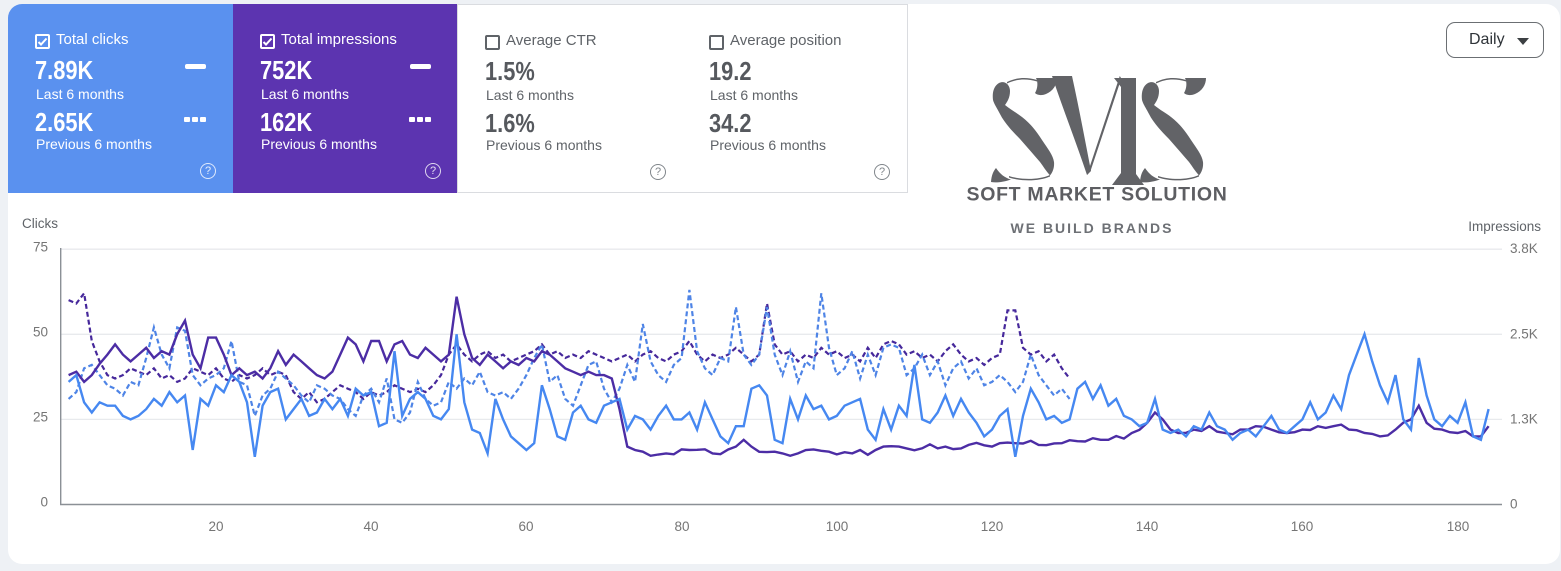 The height and width of the screenshot is (571, 1561). What do you see at coordinates (1092, 228) in the screenshot?
I see `svg-text: WE BUILD BRANDS` at bounding box center [1092, 228].